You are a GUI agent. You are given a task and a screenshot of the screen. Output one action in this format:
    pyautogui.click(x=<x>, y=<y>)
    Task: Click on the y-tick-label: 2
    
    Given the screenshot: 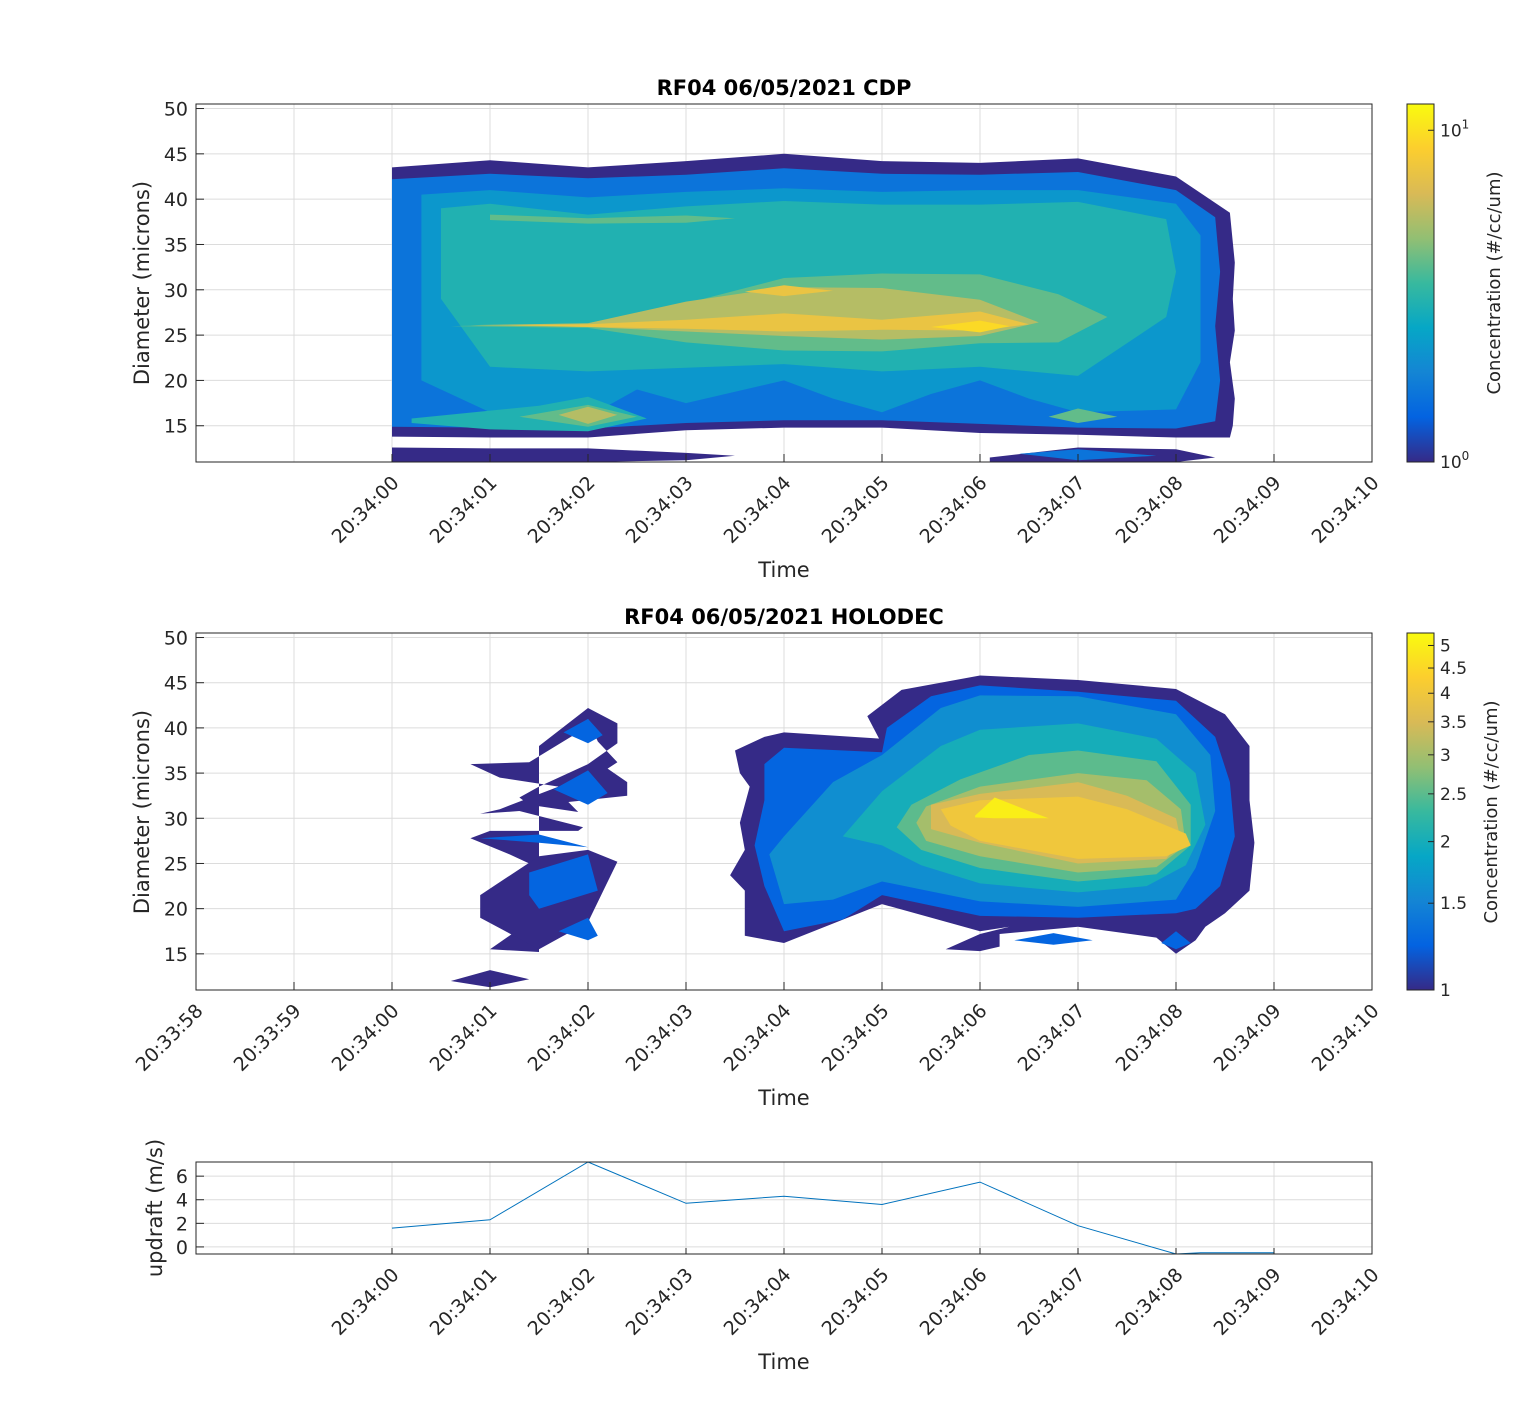 What is the action you would take?
    pyautogui.click(x=182, y=1224)
    